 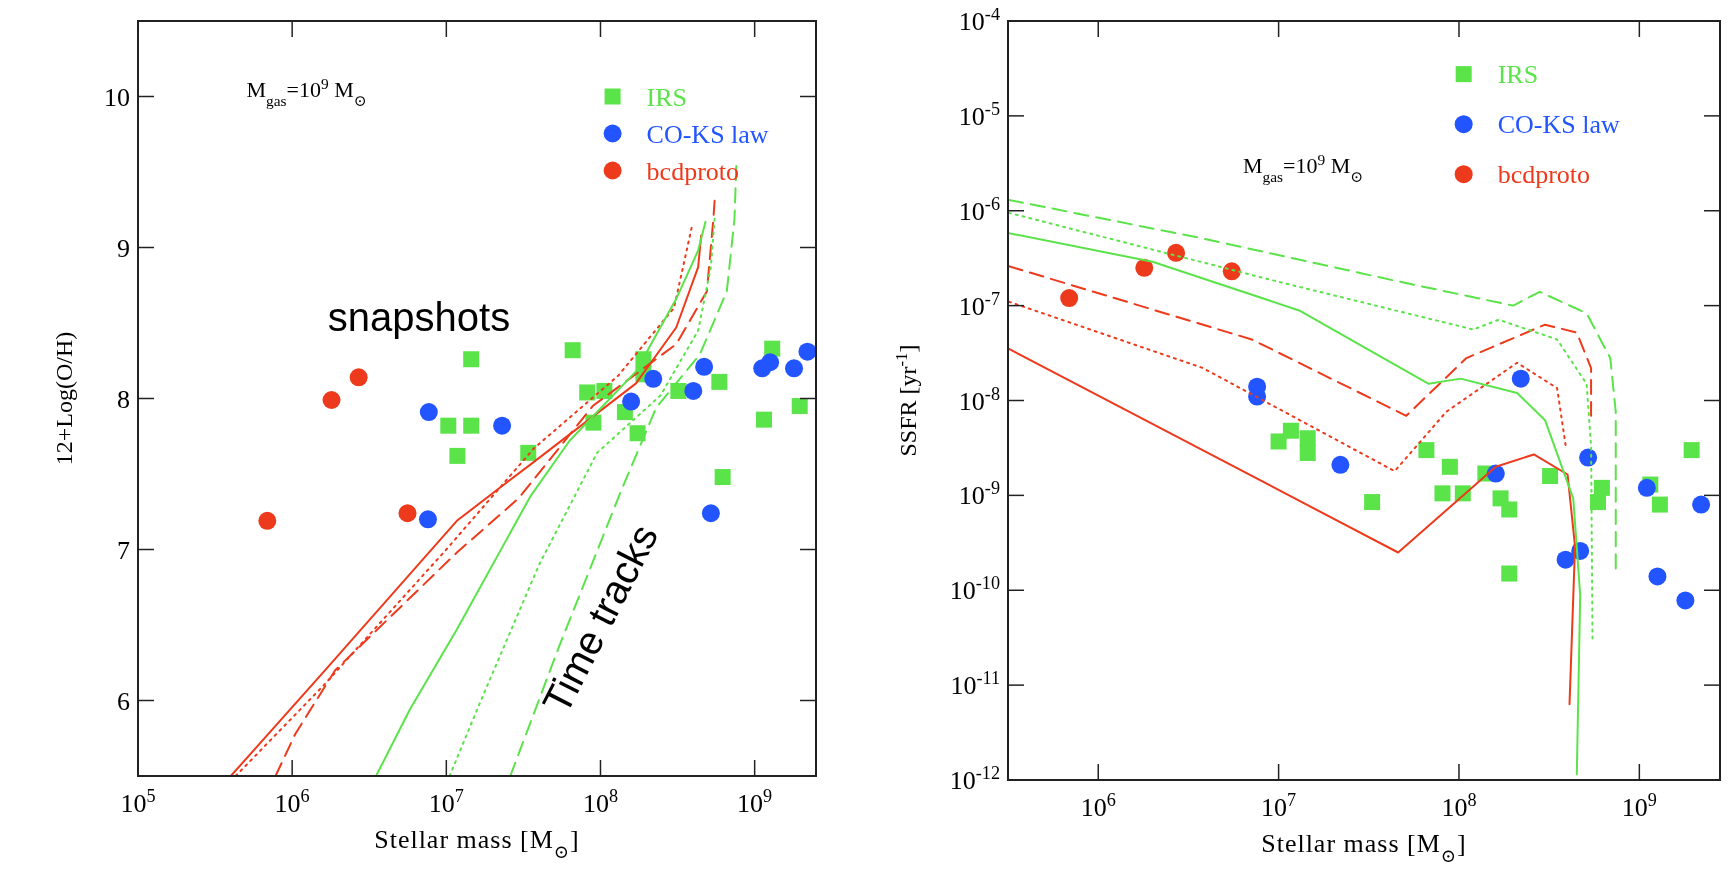 What do you see at coordinates (979, 114) in the screenshot?
I see `y-tick-label: 10$^{-5}$` at bounding box center [979, 114].